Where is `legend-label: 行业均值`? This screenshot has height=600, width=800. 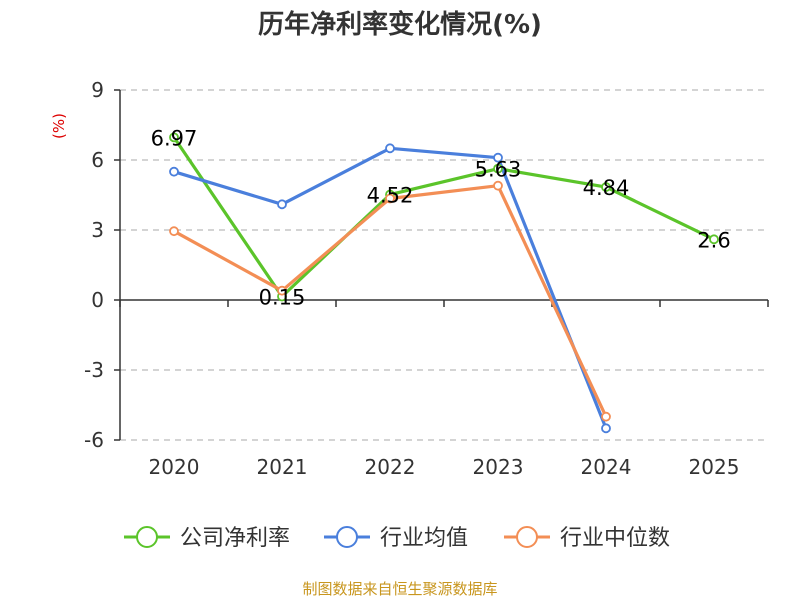 legend-label: 行业均值 is located at coordinates (424, 538).